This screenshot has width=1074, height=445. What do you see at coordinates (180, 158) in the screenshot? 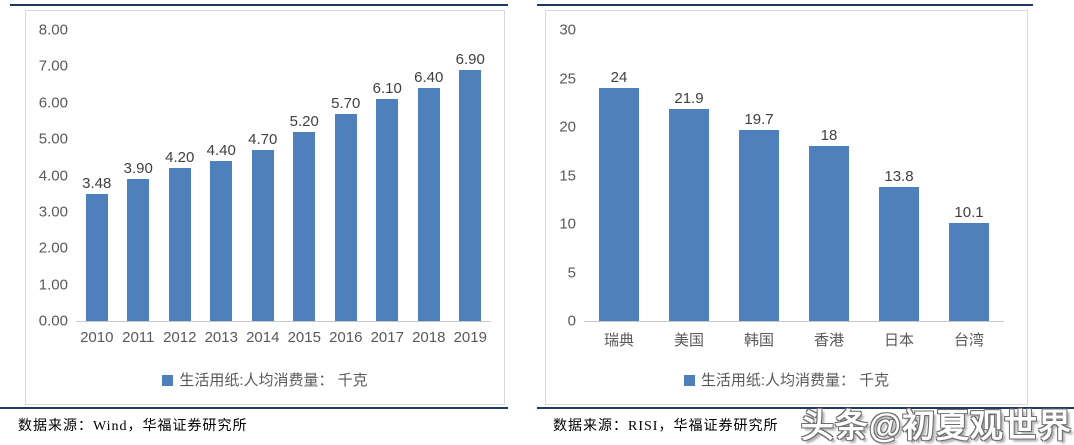
I see `bar-value-label: 4.20` at bounding box center [180, 158].